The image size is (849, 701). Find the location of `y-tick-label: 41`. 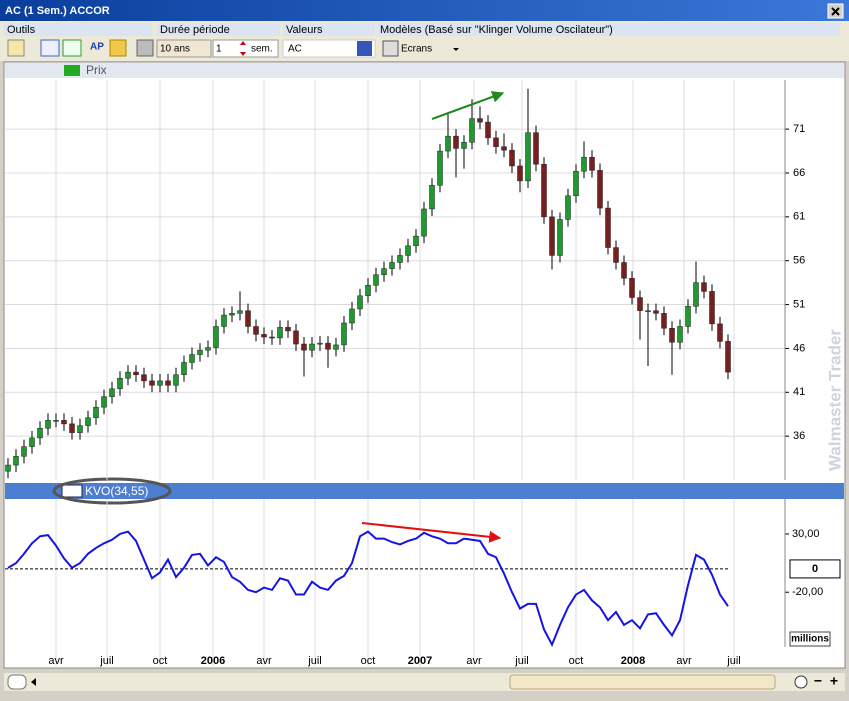

y-tick-label: 41 is located at coordinates (799, 392).